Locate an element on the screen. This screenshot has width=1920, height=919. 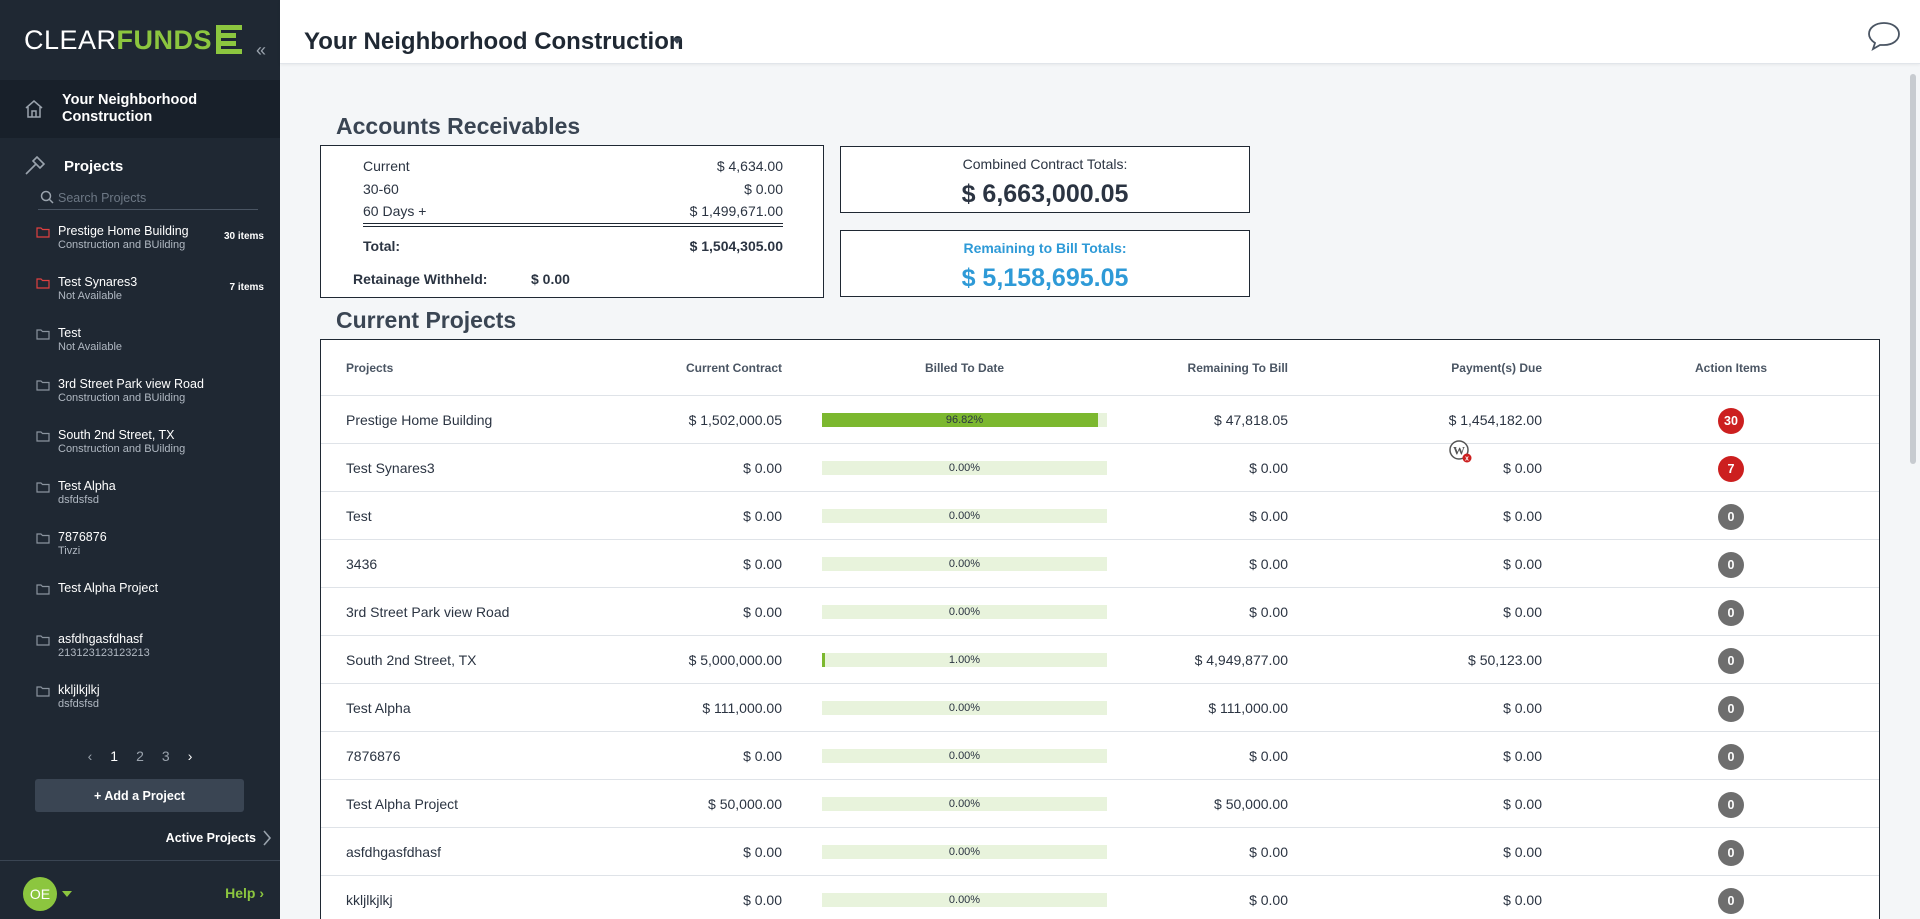
project-name-cell: 3436 is located at coordinates (362, 564).